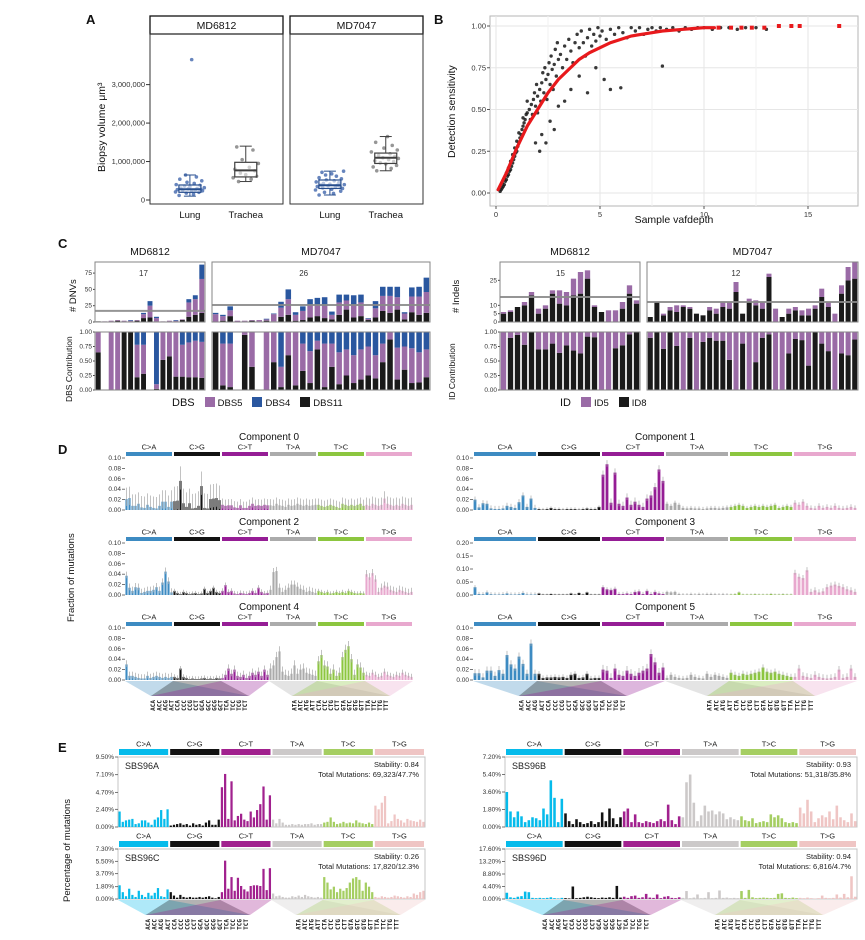 The height and width of the screenshot is (940, 865). I want to click on svg-text: CCA, so click(572, 924).